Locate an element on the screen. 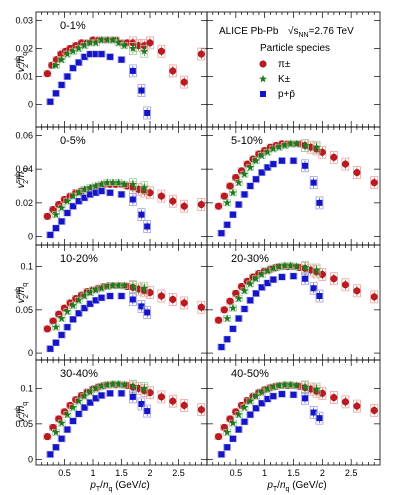 The width and height of the screenshot is (407, 495). panel-10-20%: 0 0.05 0.1 10-20% is located at coordinates (111, 302).